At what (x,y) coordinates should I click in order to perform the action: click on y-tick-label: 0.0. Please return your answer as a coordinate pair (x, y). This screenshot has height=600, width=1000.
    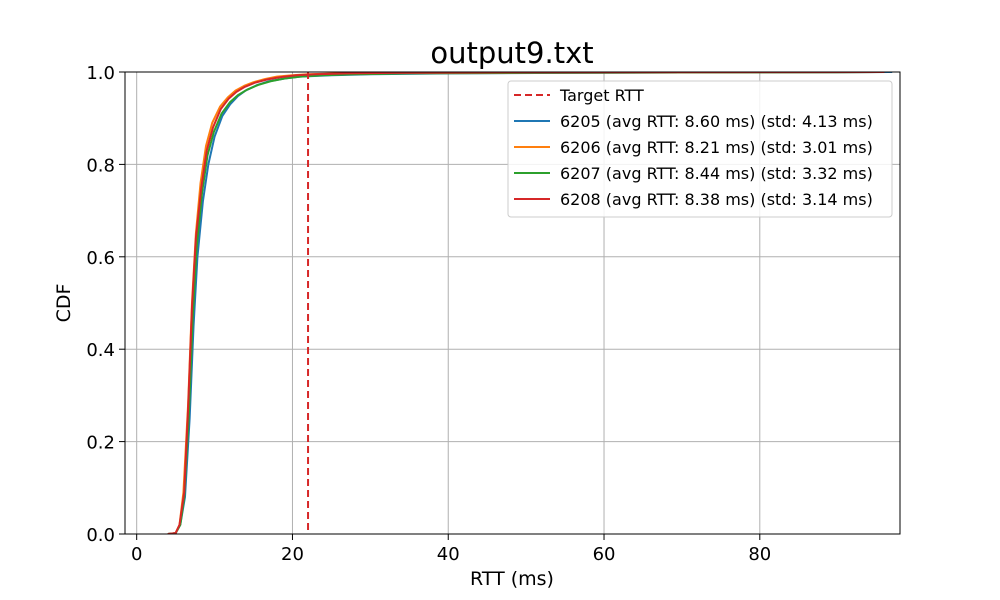
    Looking at the image, I should click on (100, 535).